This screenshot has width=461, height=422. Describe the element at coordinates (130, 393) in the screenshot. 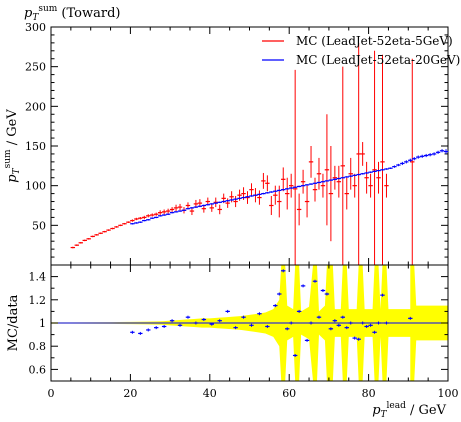

I see `x-tick-label-20: 20` at that location.